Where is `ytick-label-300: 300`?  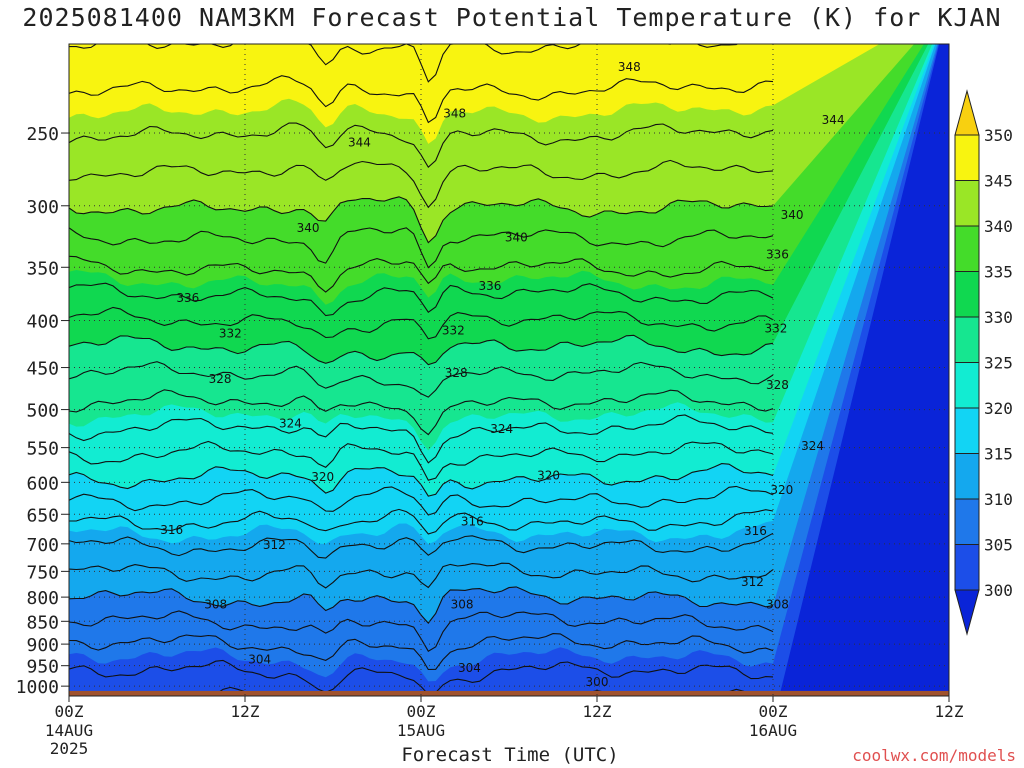
ytick-label-300: 300 is located at coordinates (42, 207).